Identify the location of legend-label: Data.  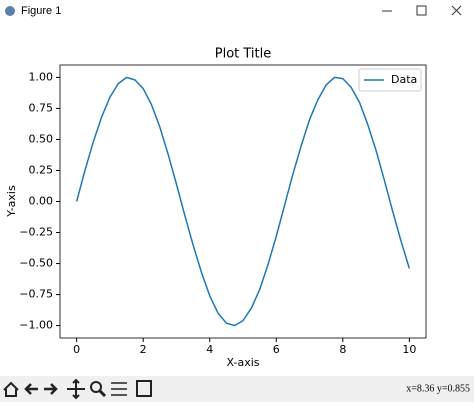
(404, 79).